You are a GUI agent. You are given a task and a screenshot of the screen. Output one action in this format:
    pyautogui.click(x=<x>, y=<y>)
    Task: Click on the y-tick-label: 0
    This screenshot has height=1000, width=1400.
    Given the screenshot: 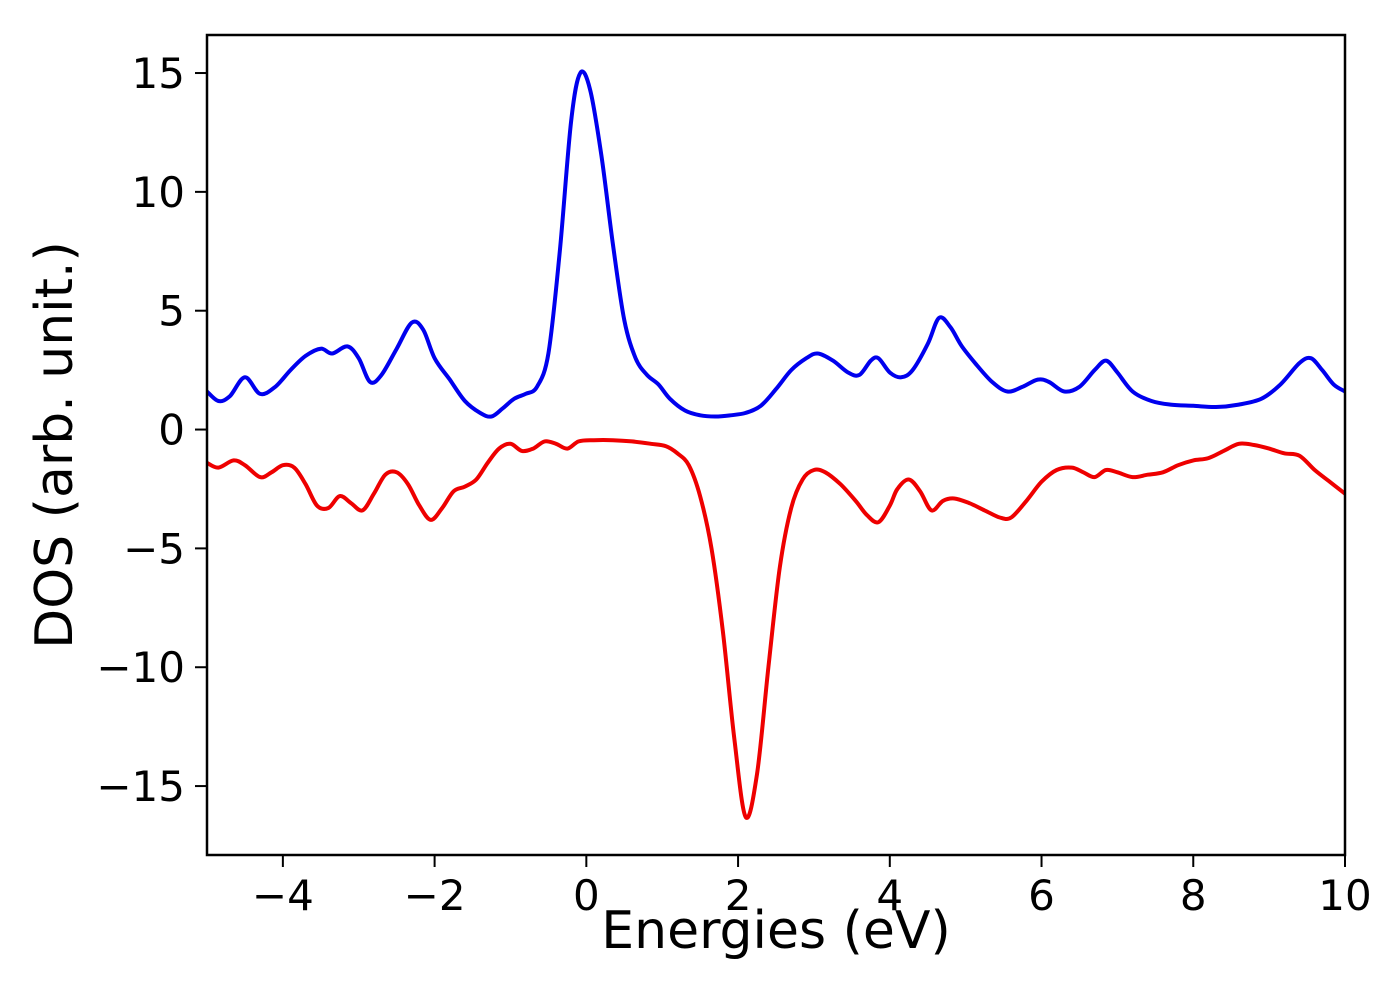 What is the action you would take?
    pyautogui.click(x=171, y=430)
    